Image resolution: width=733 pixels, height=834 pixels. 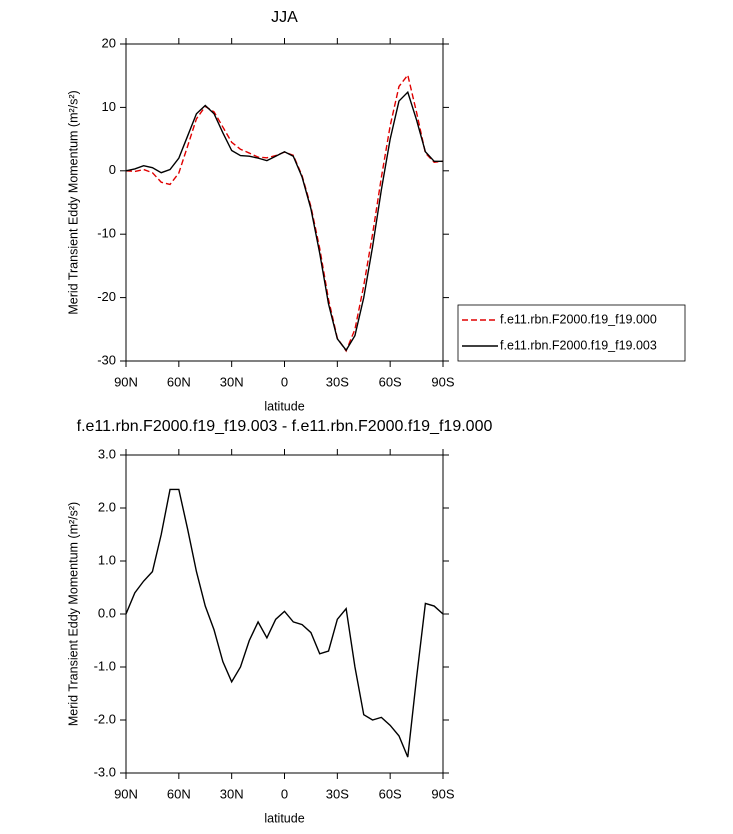 What do you see at coordinates (578, 319) in the screenshot?
I see `legend-label: f.e11.rbn.F2000.f19_f19.000` at bounding box center [578, 319].